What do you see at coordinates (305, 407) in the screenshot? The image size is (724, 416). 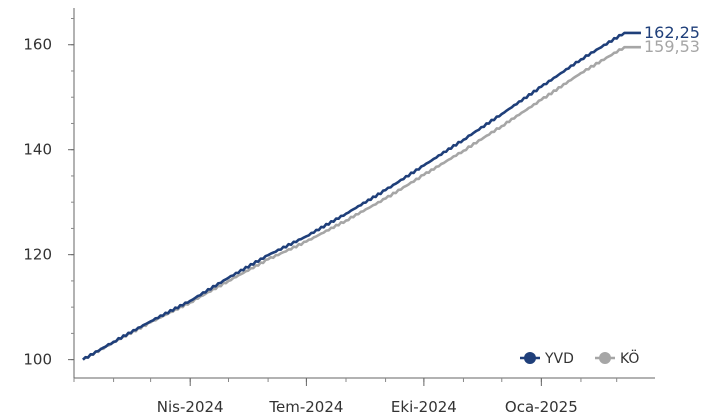 I see `x-tick-label: Tem-2024` at bounding box center [305, 407].